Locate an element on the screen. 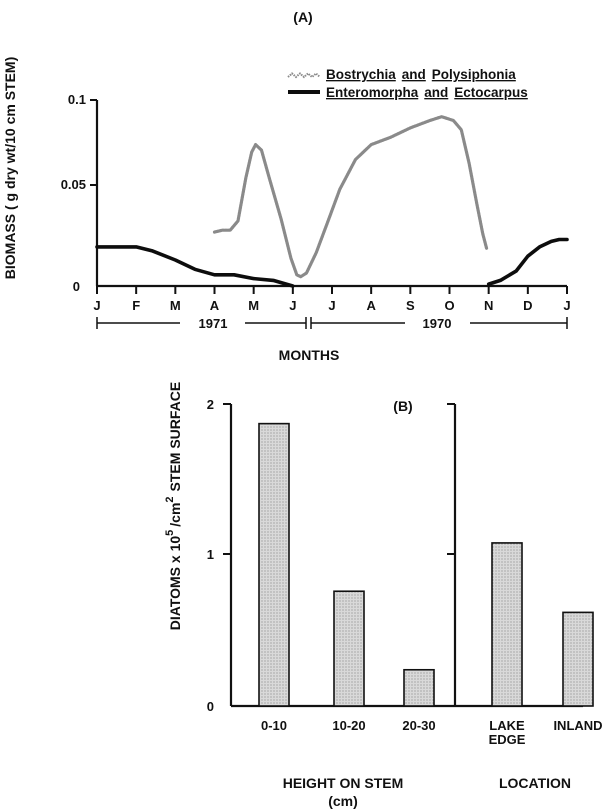  panel-a-y-axis-label: BIOMASS ( g dry wt/10 cm STEM) is located at coordinates (10, 168).